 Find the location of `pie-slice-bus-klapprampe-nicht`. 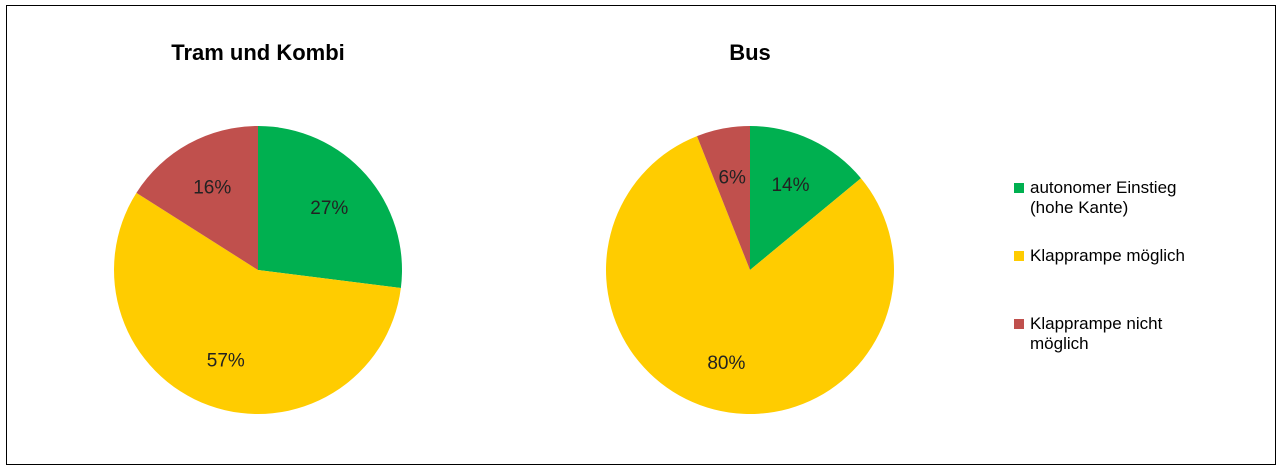

pie-slice-bus-klapprampe-nicht is located at coordinates (723, 198).